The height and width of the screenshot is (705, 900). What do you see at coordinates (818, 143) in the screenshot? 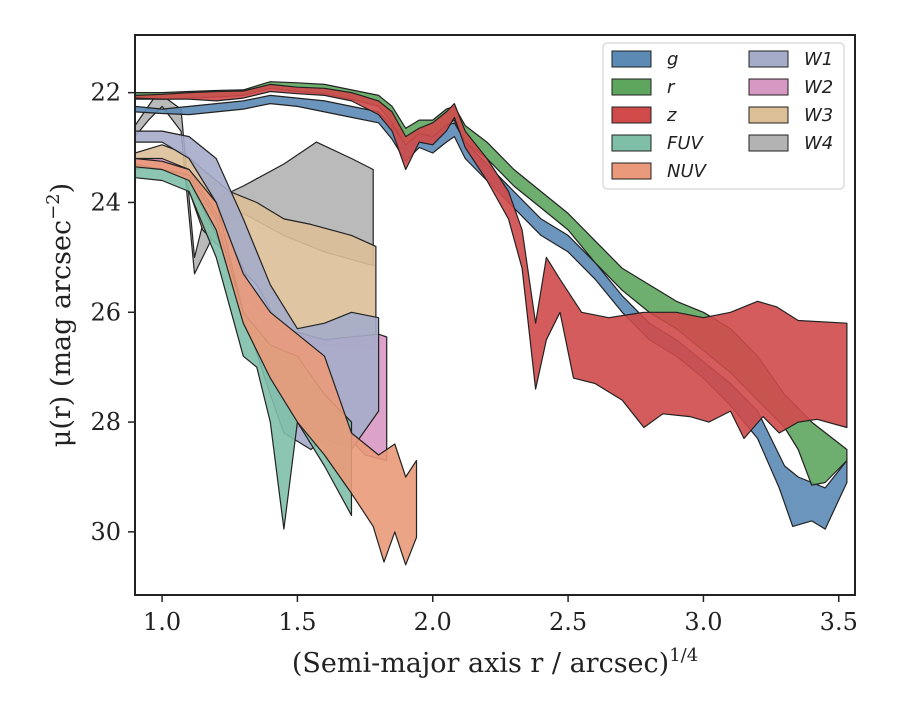
I see `legend-label-w4: W4` at bounding box center [818, 143].